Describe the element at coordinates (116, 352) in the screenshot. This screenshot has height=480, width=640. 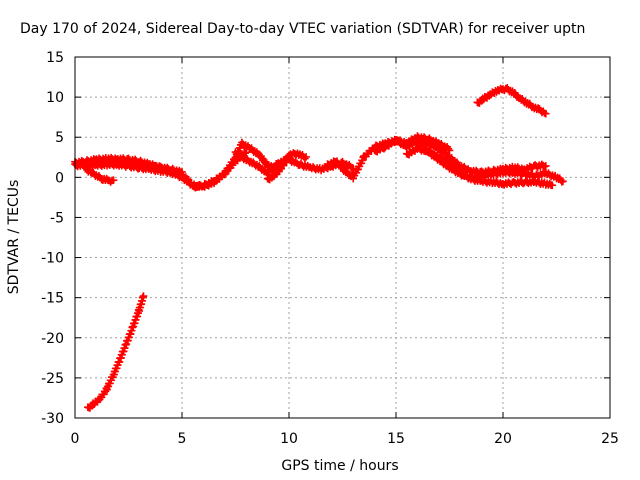
I see `series-track-m` at that location.